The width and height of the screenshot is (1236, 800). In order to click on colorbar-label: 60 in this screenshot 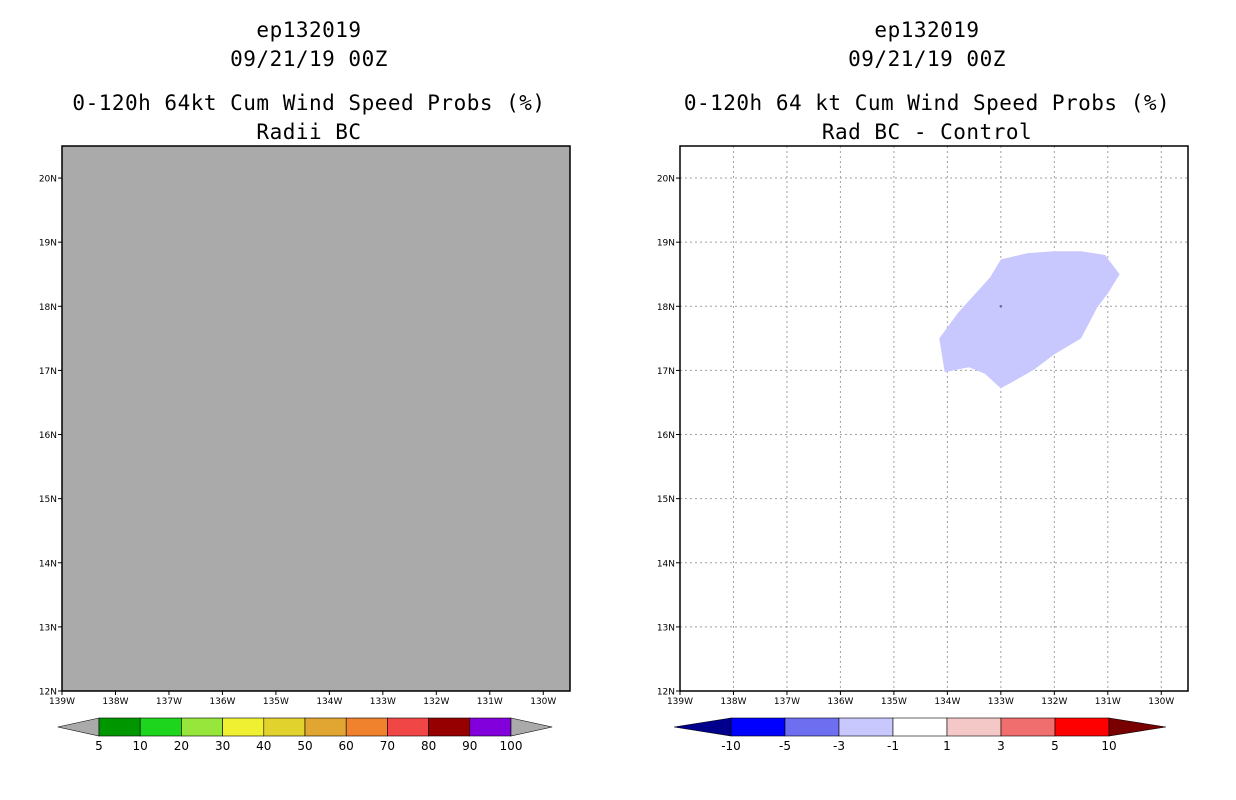, I will do `click(346, 746)`.